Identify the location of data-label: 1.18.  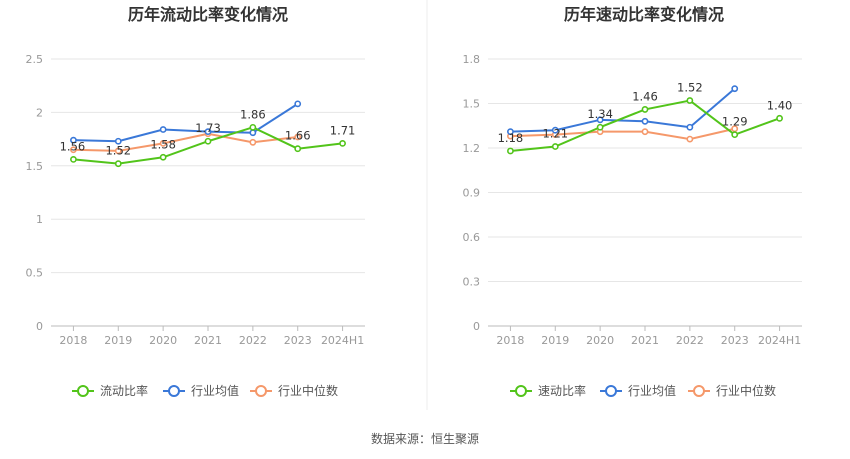
(511, 138).